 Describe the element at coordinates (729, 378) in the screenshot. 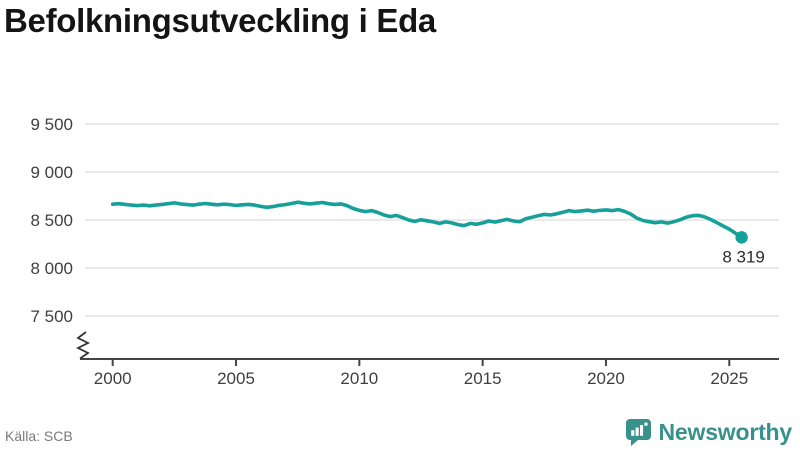

I see `x-tick-label: 2025` at that location.